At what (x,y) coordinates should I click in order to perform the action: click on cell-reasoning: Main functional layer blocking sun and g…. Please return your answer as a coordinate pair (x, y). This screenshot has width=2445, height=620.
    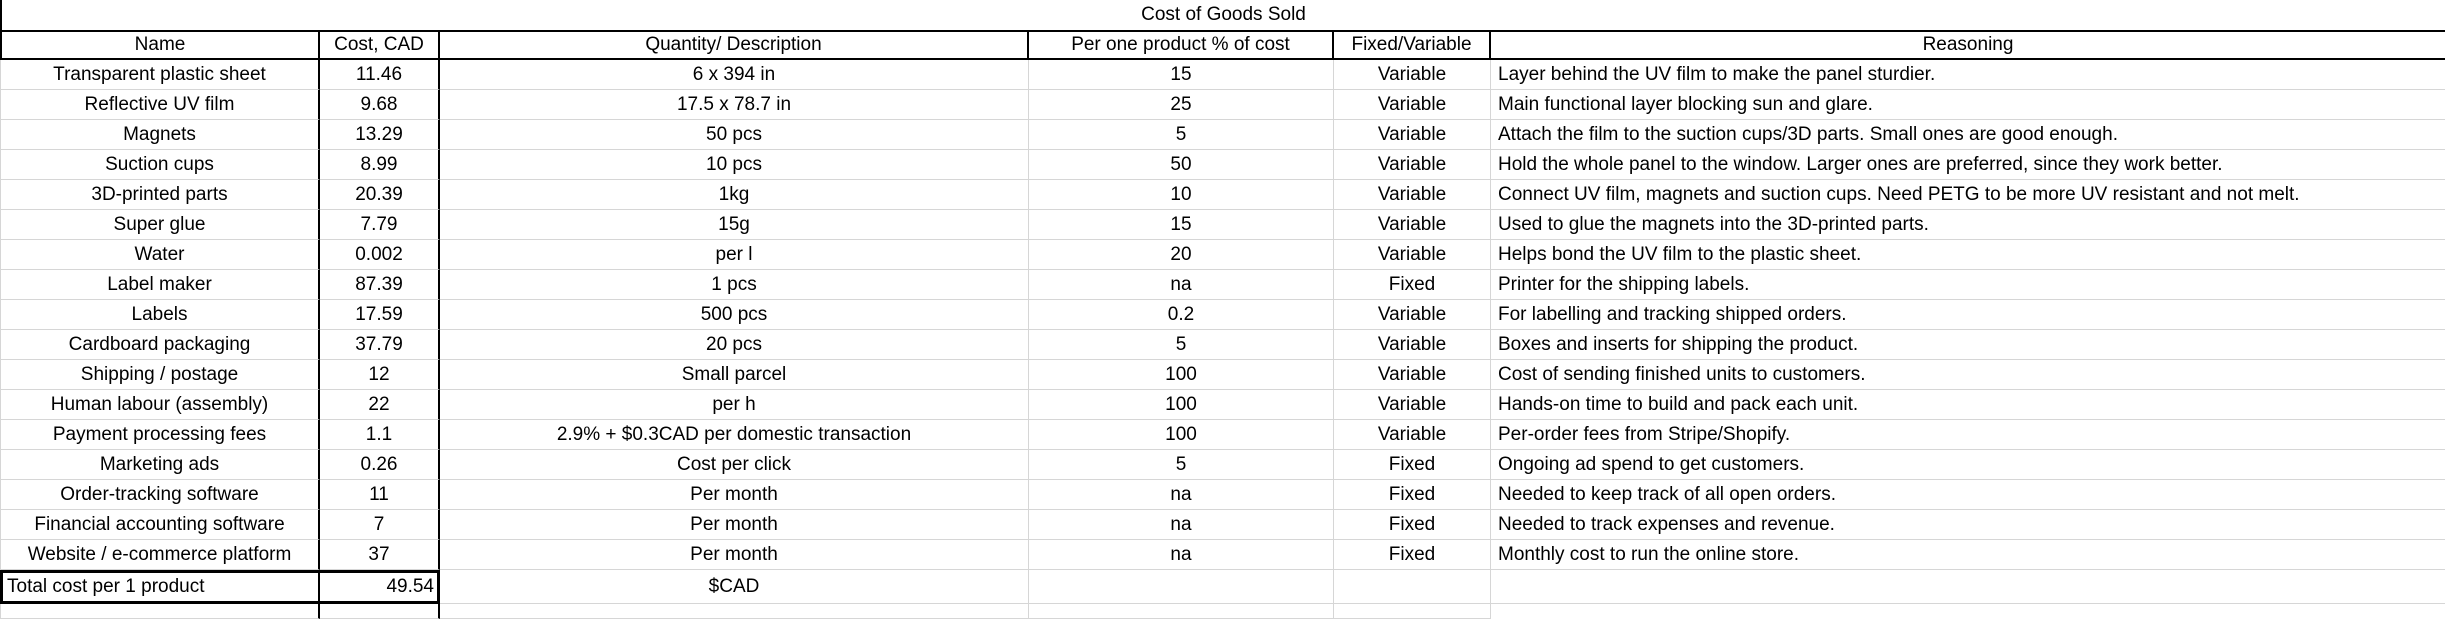
    Looking at the image, I should click on (1968, 105).